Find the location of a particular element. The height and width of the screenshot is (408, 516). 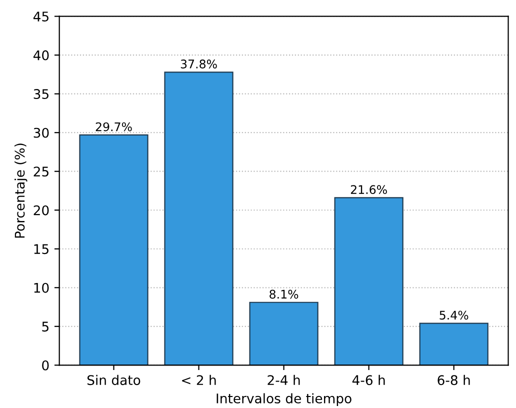

x-axis-title: Intervalos de tiempo is located at coordinates (284, 399).